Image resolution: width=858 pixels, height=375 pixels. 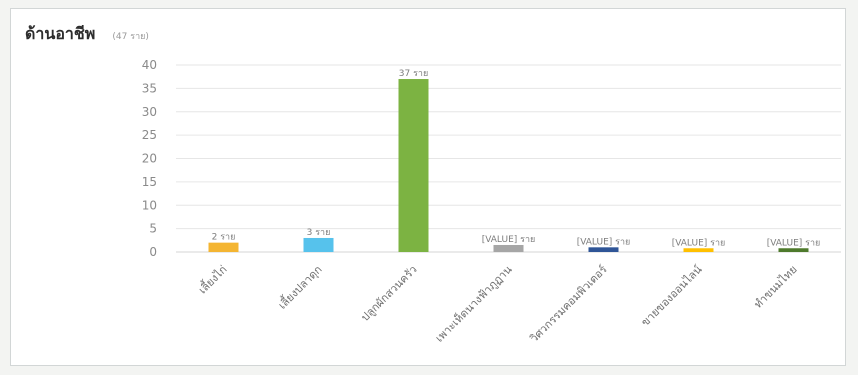 What do you see at coordinates (672, 296) in the screenshot?
I see `x-tick-label: ขายของออนไลน์` at bounding box center [672, 296].